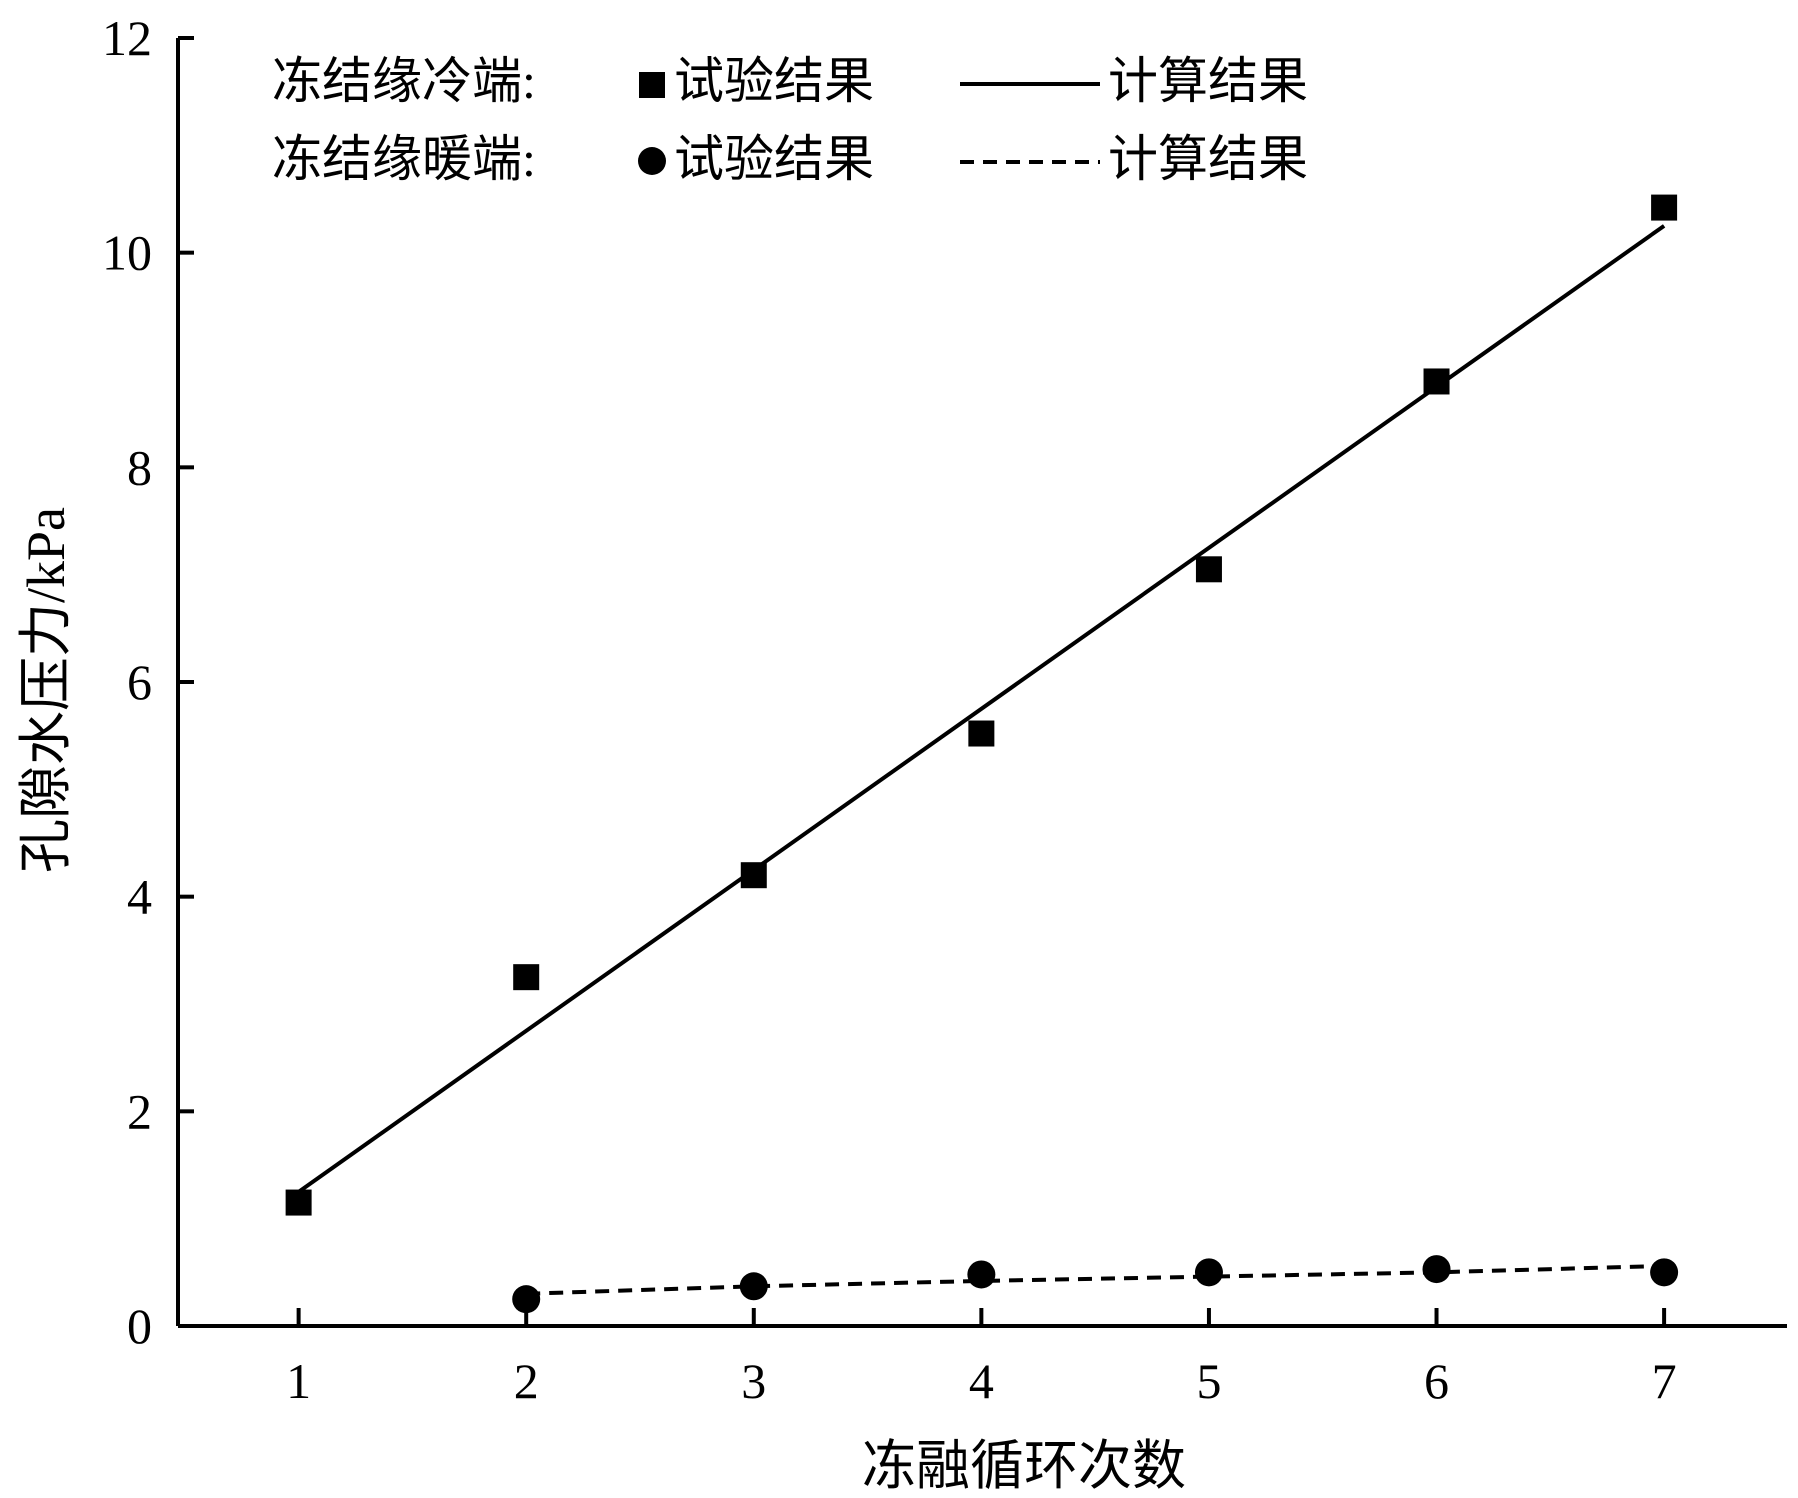 This screenshot has width=1798, height=1498. Describe the element at coordinates (139, 897) in the screenshot. I see `y-tick-label: 4` at that location.